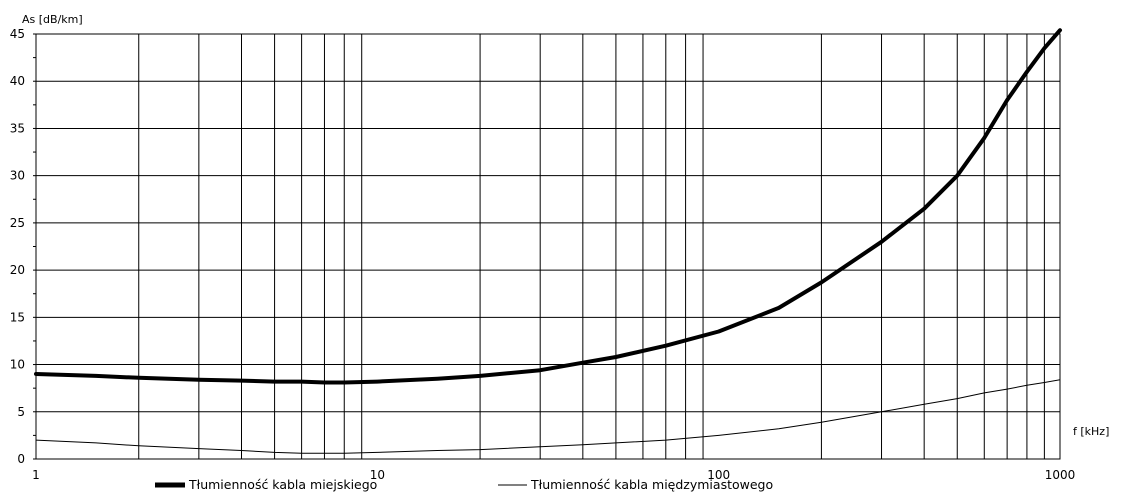 The height and width of the screenshot is (504, 1123). Describe the element at coordinates (17, 128) in the screenshot. I see `y-tick-label: 35` at that location.